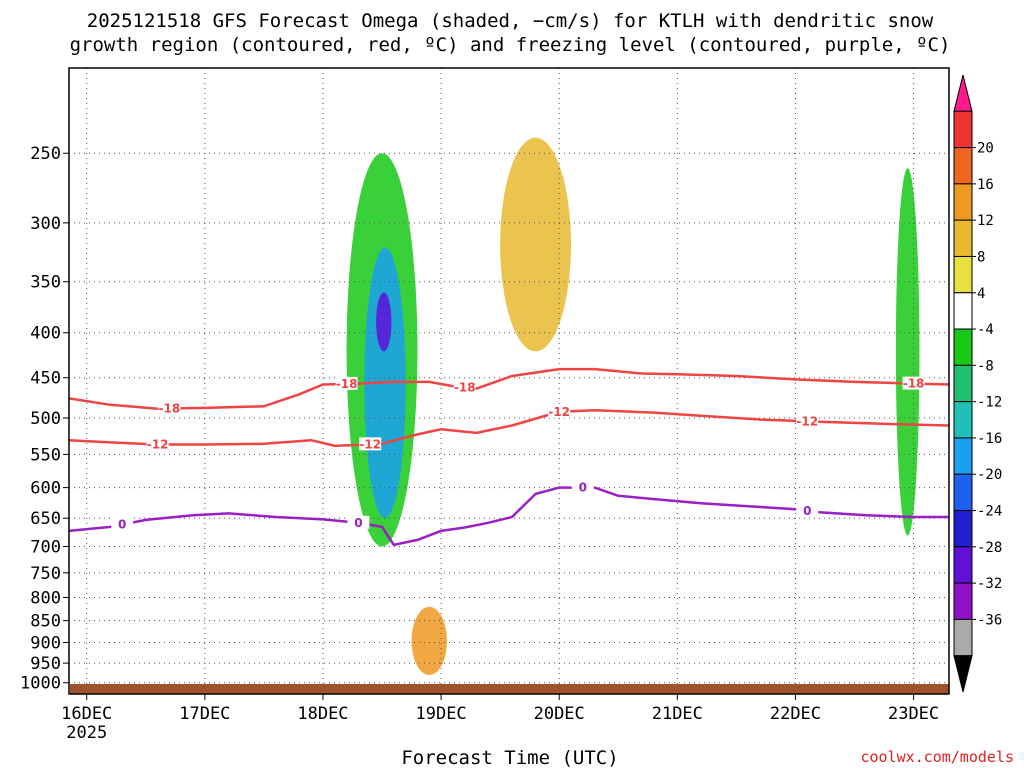 The height and width of the screenshot is (768, 1024). What do you see at coordinates (40, 684) in the screenshot?
I see `y-tick-label: 1000` at bounding box center [40, 684].